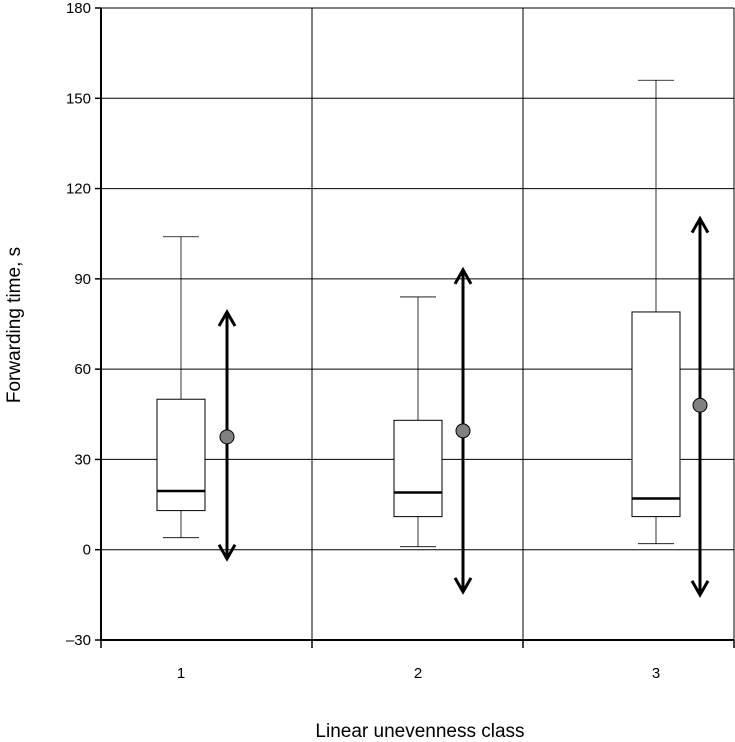 This screenshot has width=735, height=742. Describe the element at coordinates (82, 459) in the screenshot. I see `y-tick-label: 30` at that location.